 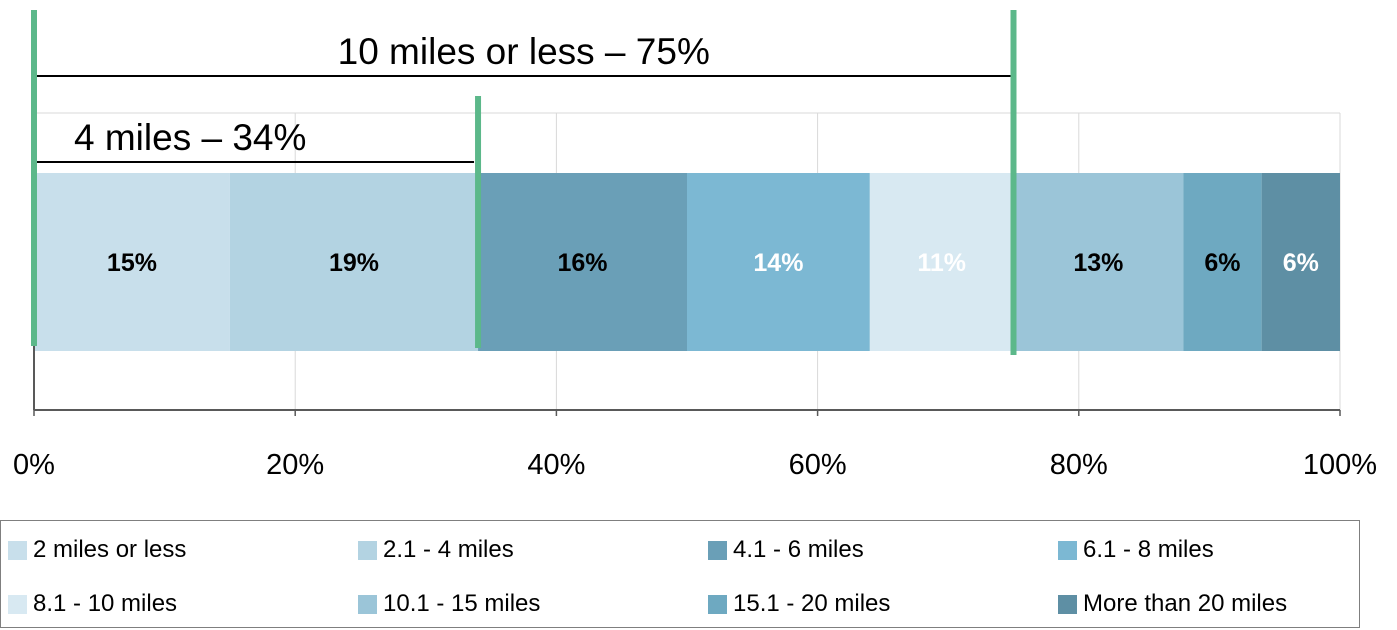 What do you see at coordinates (105, 603) in the screenshot?
I see `legend-label: 8.1 - 10 miles` at bounding box center [105, 603].